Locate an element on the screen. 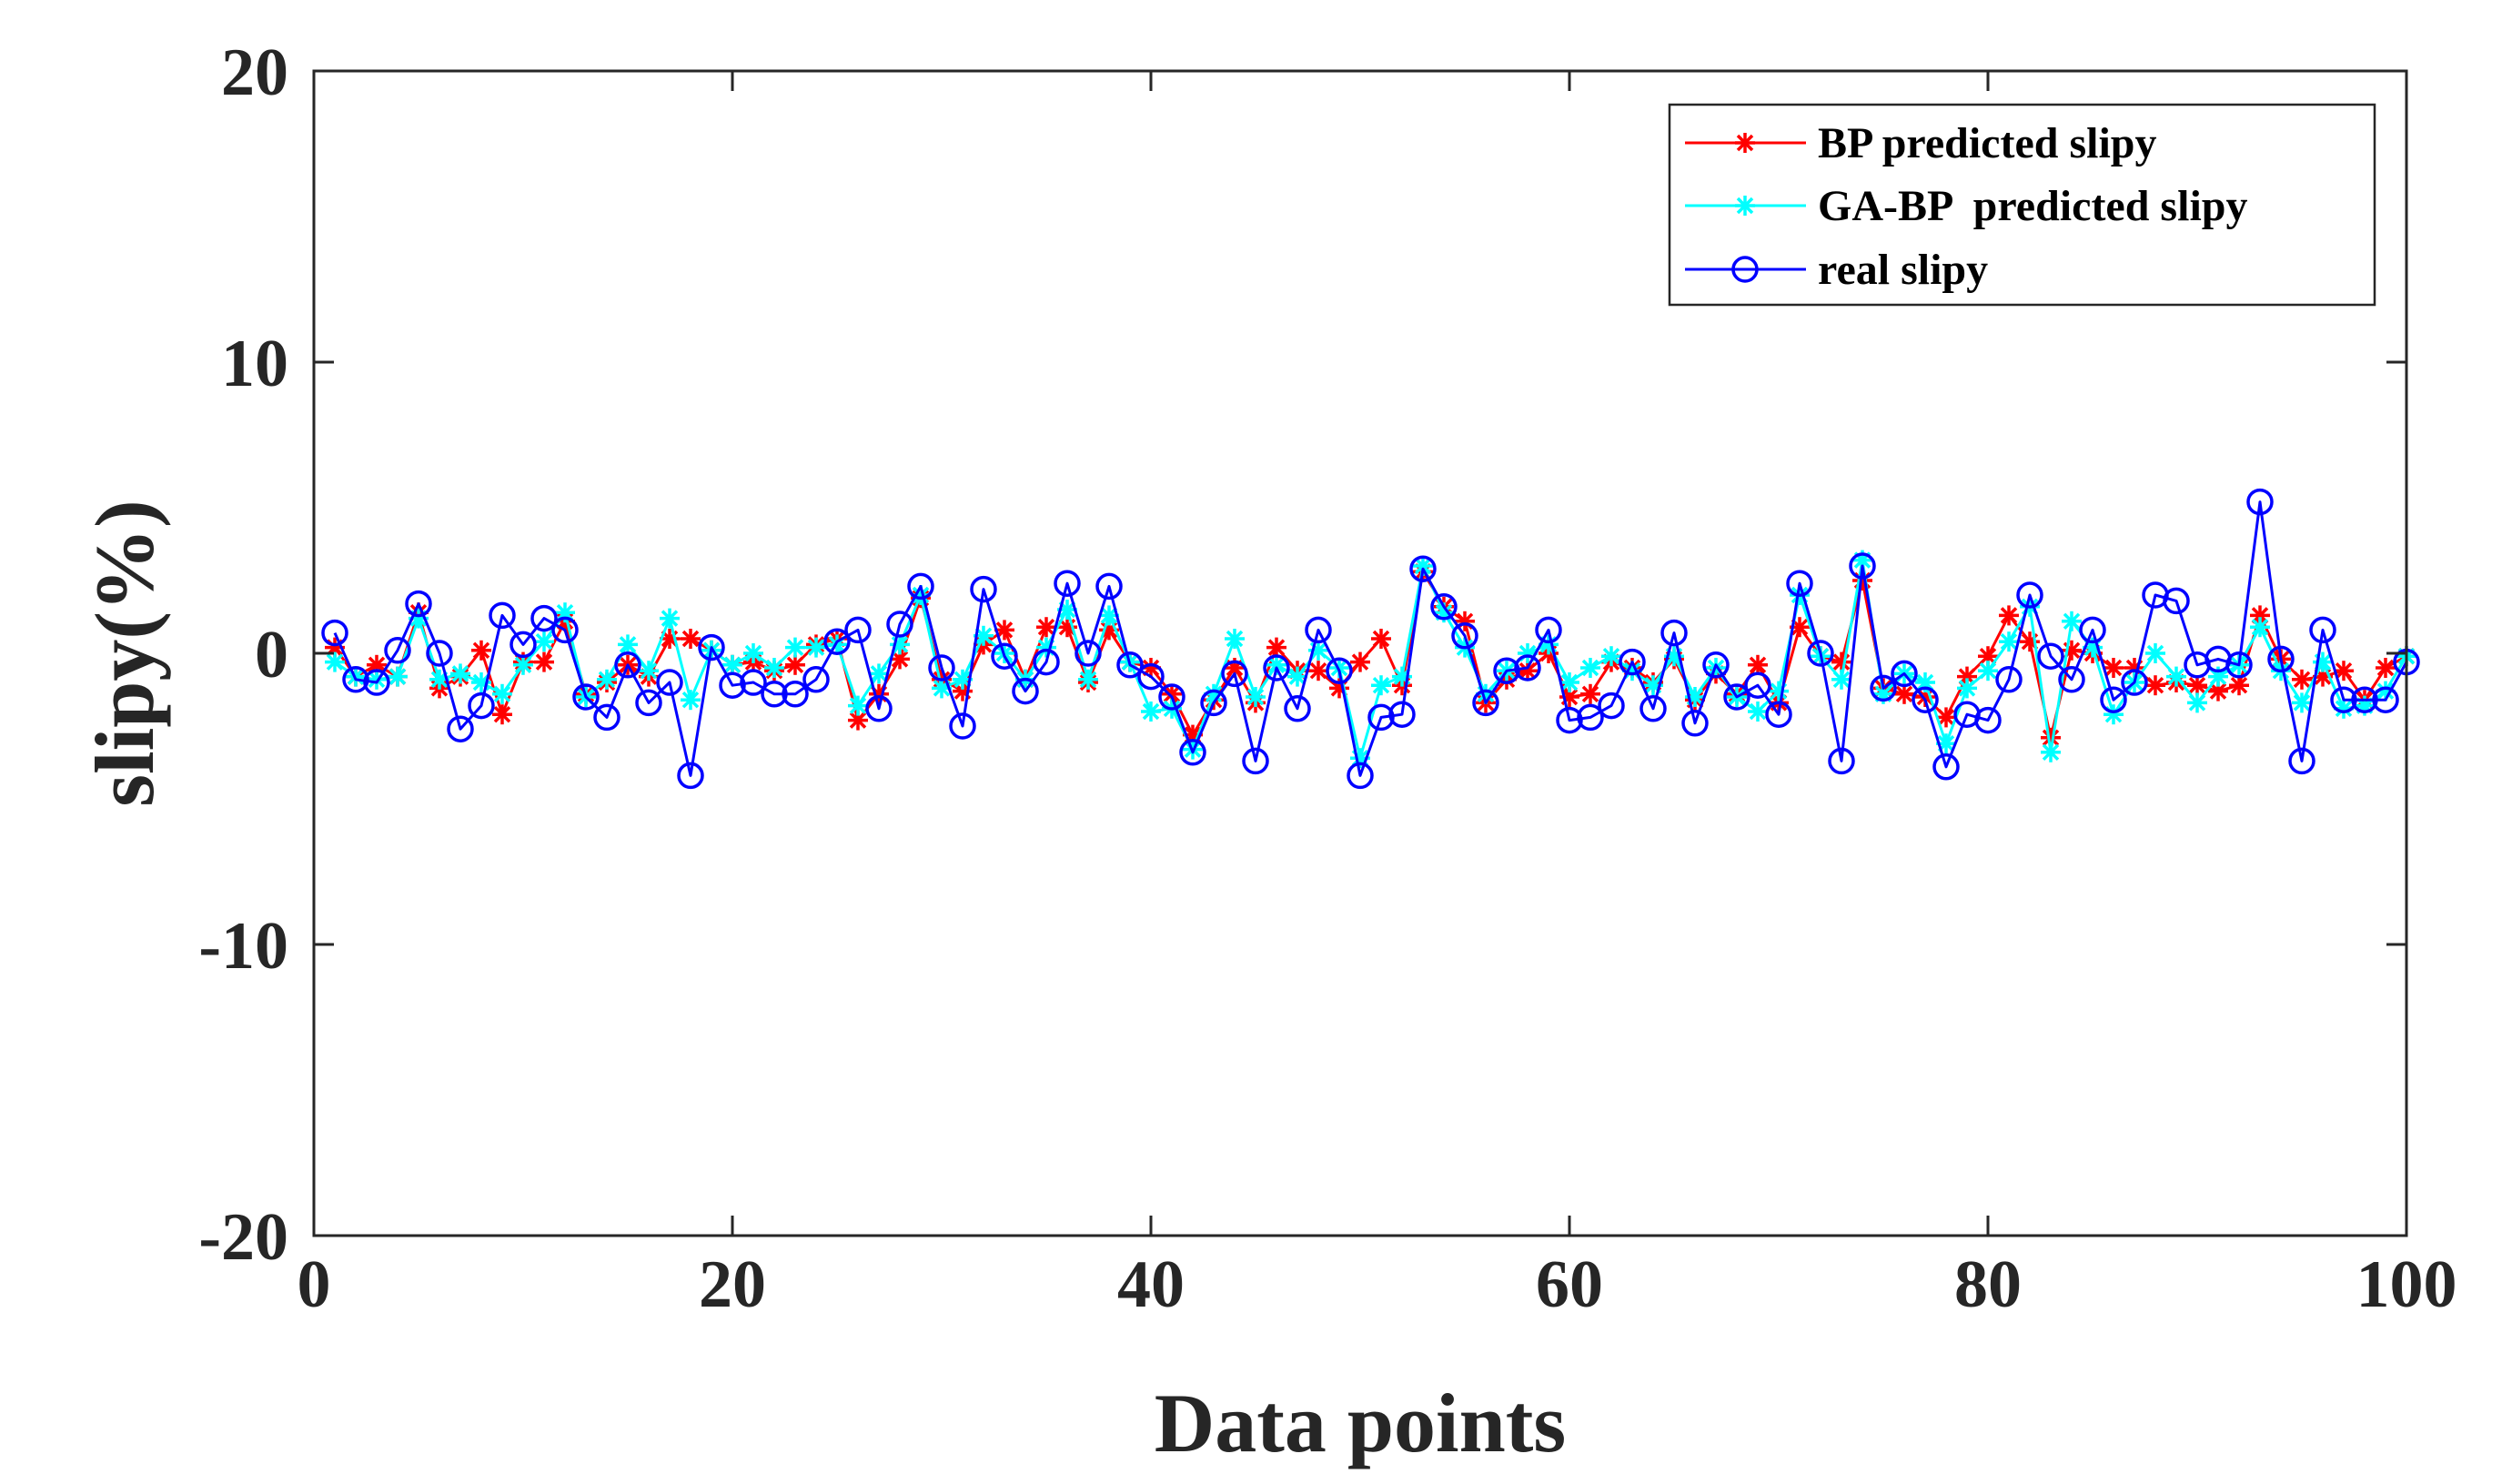 This screenshot has height=1484, width=2502. legend-marker-real-circle-icon is located at coordinates (1745, 269).